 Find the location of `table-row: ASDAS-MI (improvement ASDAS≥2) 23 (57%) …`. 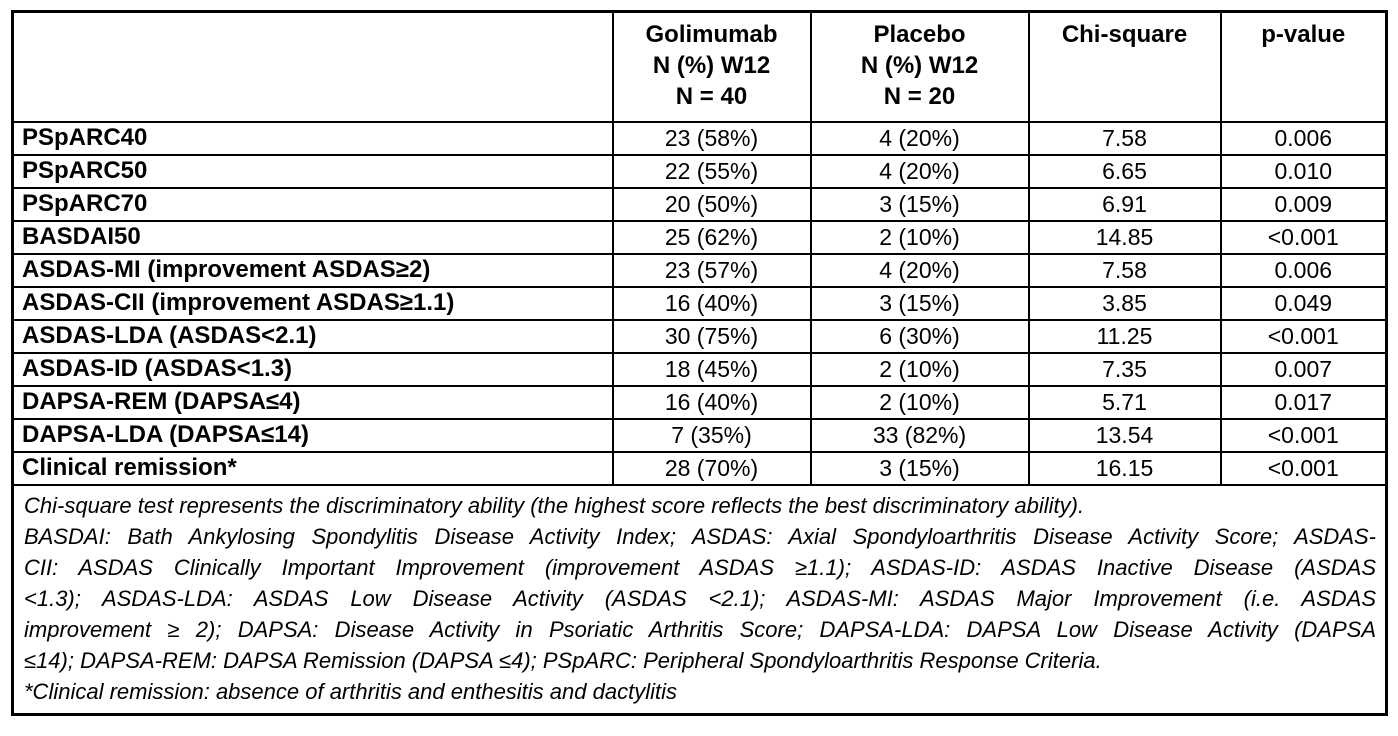

table-row: ASDAS-MI (improvement ASDAS≥2) 23 (57%) … is located at coordinates (699, 270).